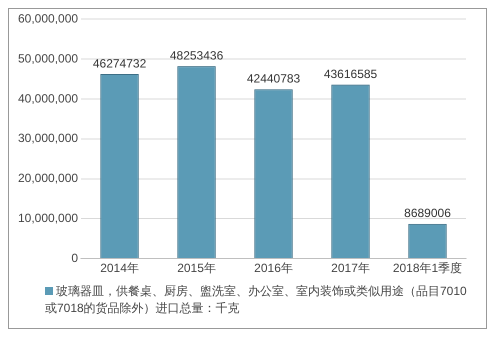 The image size is (495, 337). Describe the element at coordinates (48, 58) in the screenshot. I see `y-tick-label: 50,000,000` at that location.